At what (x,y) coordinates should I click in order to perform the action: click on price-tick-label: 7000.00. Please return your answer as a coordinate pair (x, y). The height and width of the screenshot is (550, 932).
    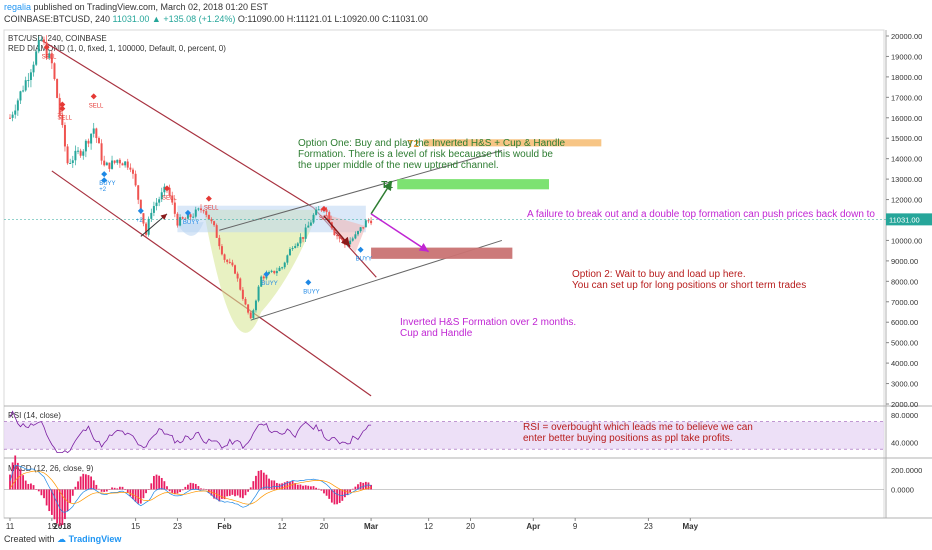
    Looking at the image, I should click on (904, 302).